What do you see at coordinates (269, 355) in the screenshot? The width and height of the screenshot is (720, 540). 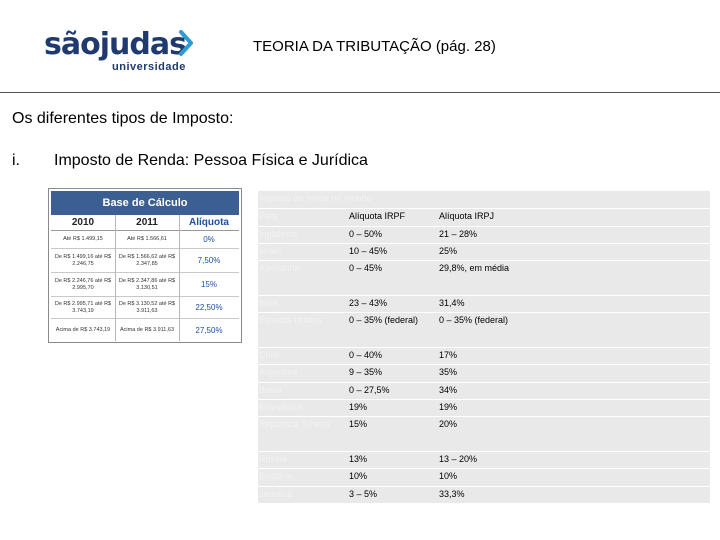 I see `cell-pais: Chile` at bounding box center [269, 355].